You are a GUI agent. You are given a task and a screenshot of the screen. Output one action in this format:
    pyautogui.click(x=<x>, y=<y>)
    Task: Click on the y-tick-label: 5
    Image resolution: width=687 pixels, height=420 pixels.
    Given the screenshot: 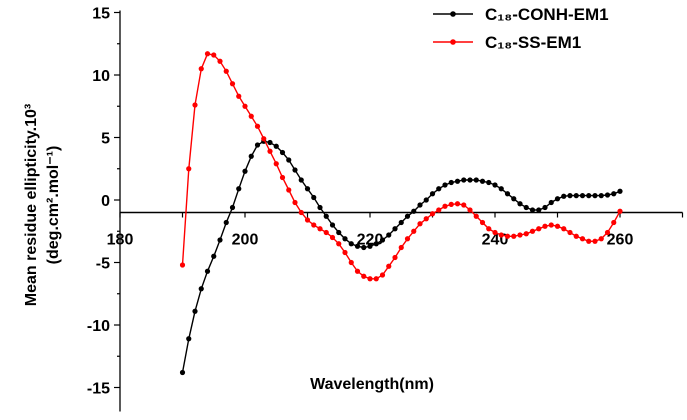 What is the action you would take?
    pyautogui.click(x=105, y=139)
    